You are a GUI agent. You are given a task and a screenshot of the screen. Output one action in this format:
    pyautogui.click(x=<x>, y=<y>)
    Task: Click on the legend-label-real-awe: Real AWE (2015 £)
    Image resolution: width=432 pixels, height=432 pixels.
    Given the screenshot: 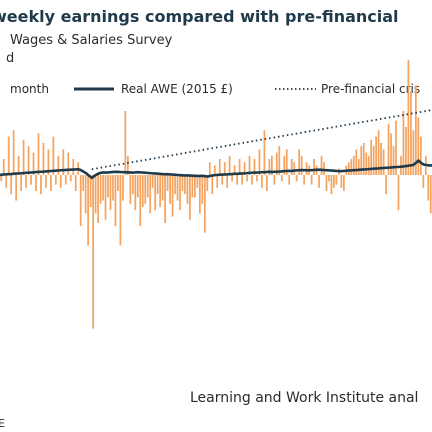 What is the action you would take?
    pyautogui.click(x=177, y=89)
    